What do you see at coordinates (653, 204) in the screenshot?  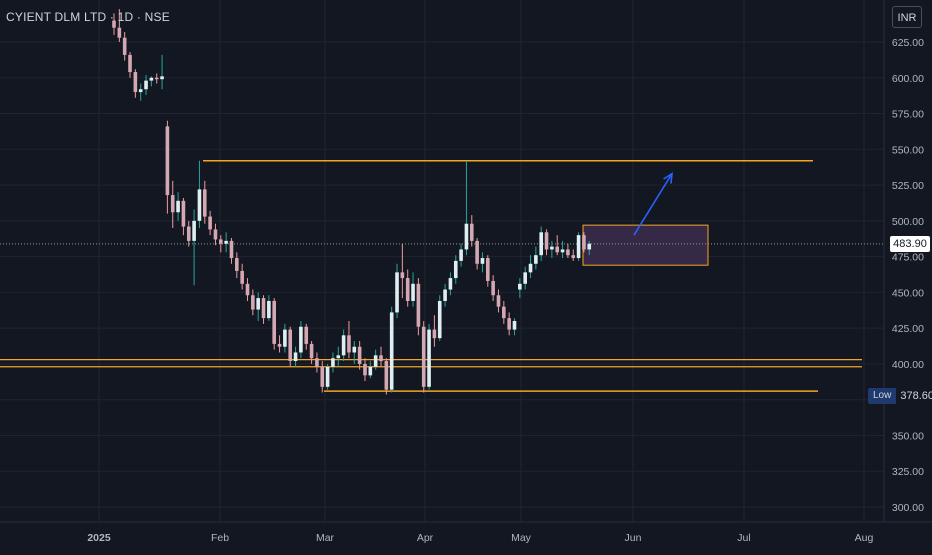 I see `projection-arrow` at bounding box center [653, 204].